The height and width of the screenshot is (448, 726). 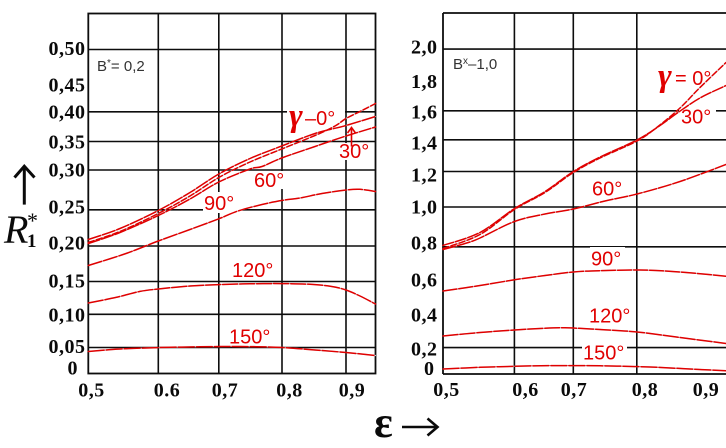 I want to click on svg-text: 0,35, so click(x=67, y=143).